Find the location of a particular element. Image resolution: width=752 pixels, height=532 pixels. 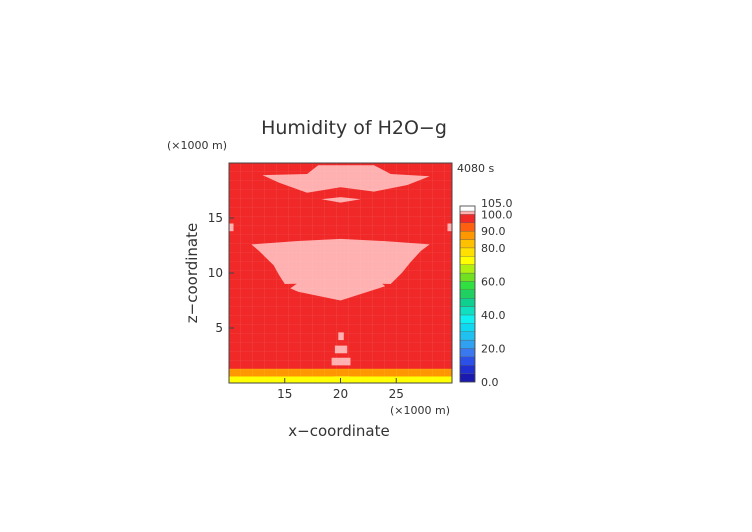

colorbar-frame is located at coordinates (467, 294).